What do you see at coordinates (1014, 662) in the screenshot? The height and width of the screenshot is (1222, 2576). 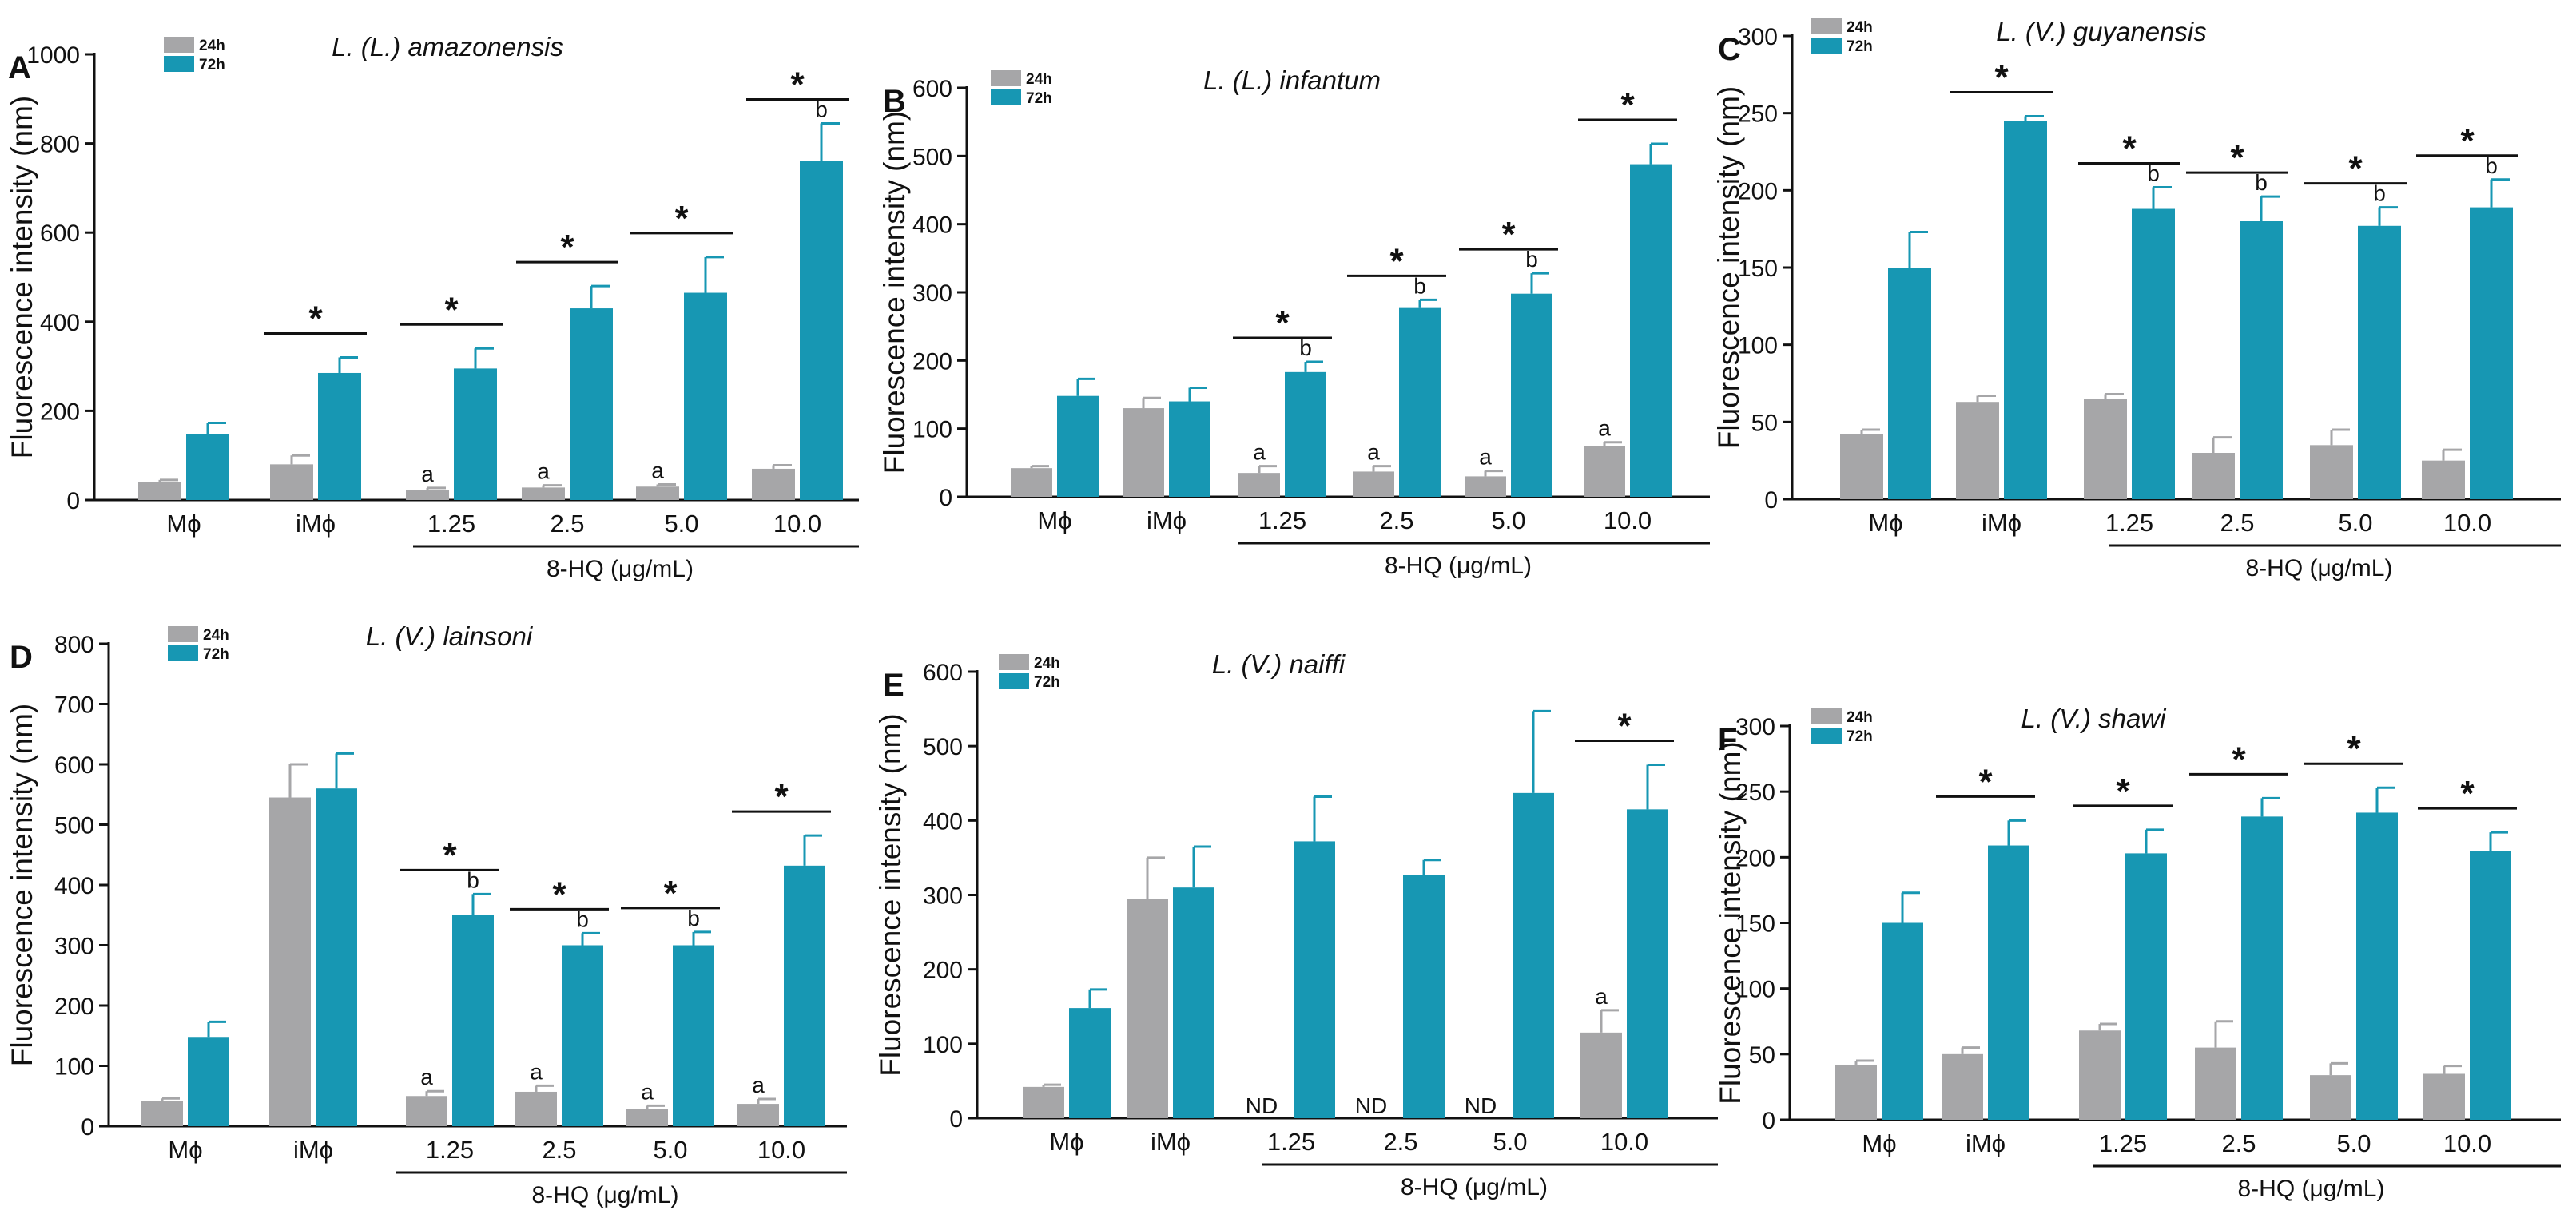 I see `legend-swatch-24h` at bounding box center [1014, 662].